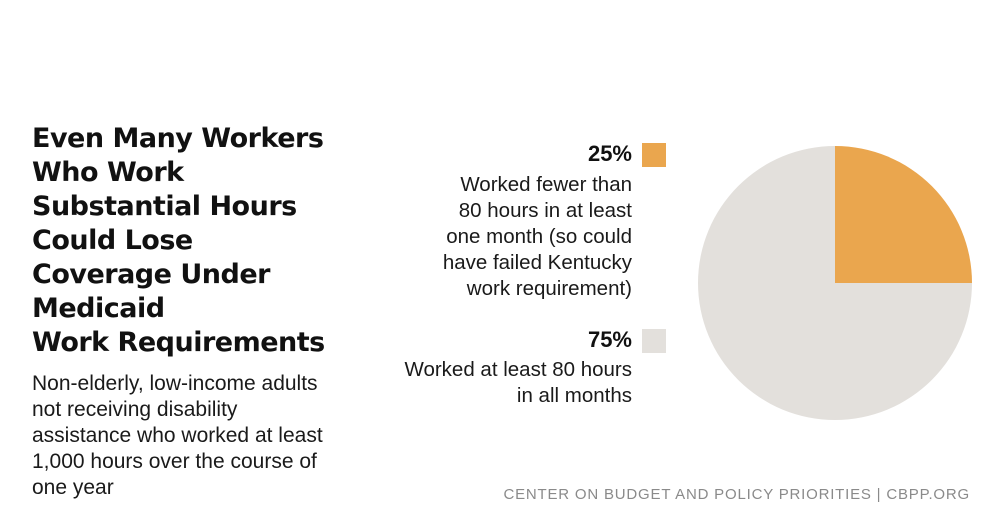 Image resolution: width=1000 pixels, height=525 pixels. What do you see at coordinates (609, 339) in the screenshot?
I see `legend-value-2: 75%` at bounding box center [609, 339].